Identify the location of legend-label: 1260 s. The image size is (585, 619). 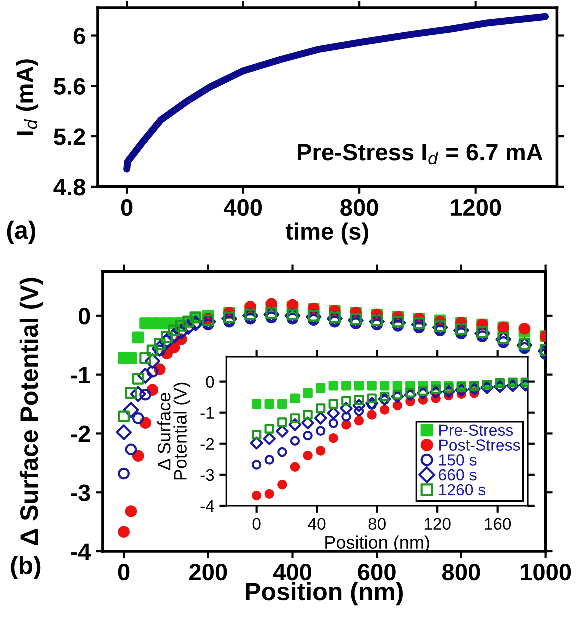
(462, 490).